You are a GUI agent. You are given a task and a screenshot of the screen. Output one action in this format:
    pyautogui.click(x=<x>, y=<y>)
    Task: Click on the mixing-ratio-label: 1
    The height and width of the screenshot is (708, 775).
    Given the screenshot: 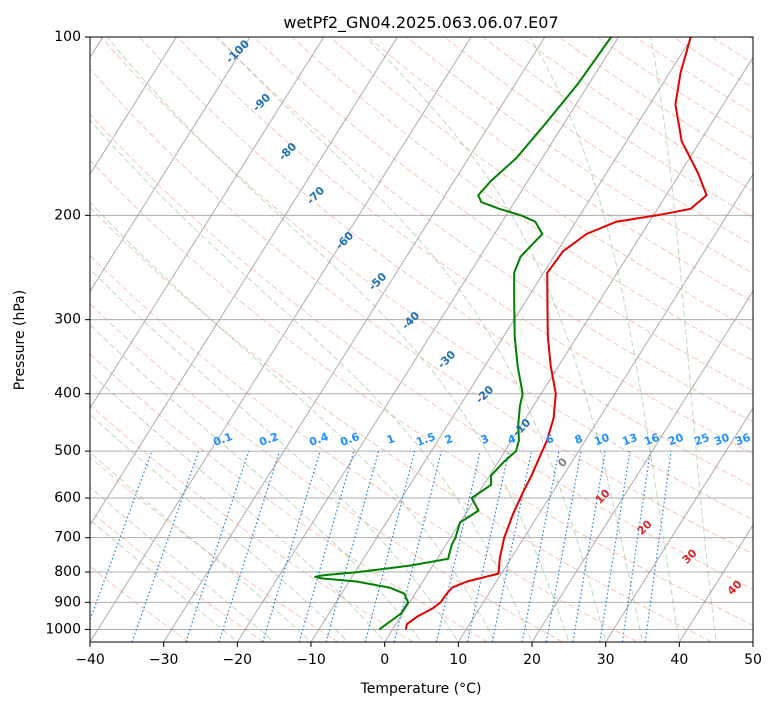 What is the action you would take?
    pyautogui.click(x=391, y=439)
    